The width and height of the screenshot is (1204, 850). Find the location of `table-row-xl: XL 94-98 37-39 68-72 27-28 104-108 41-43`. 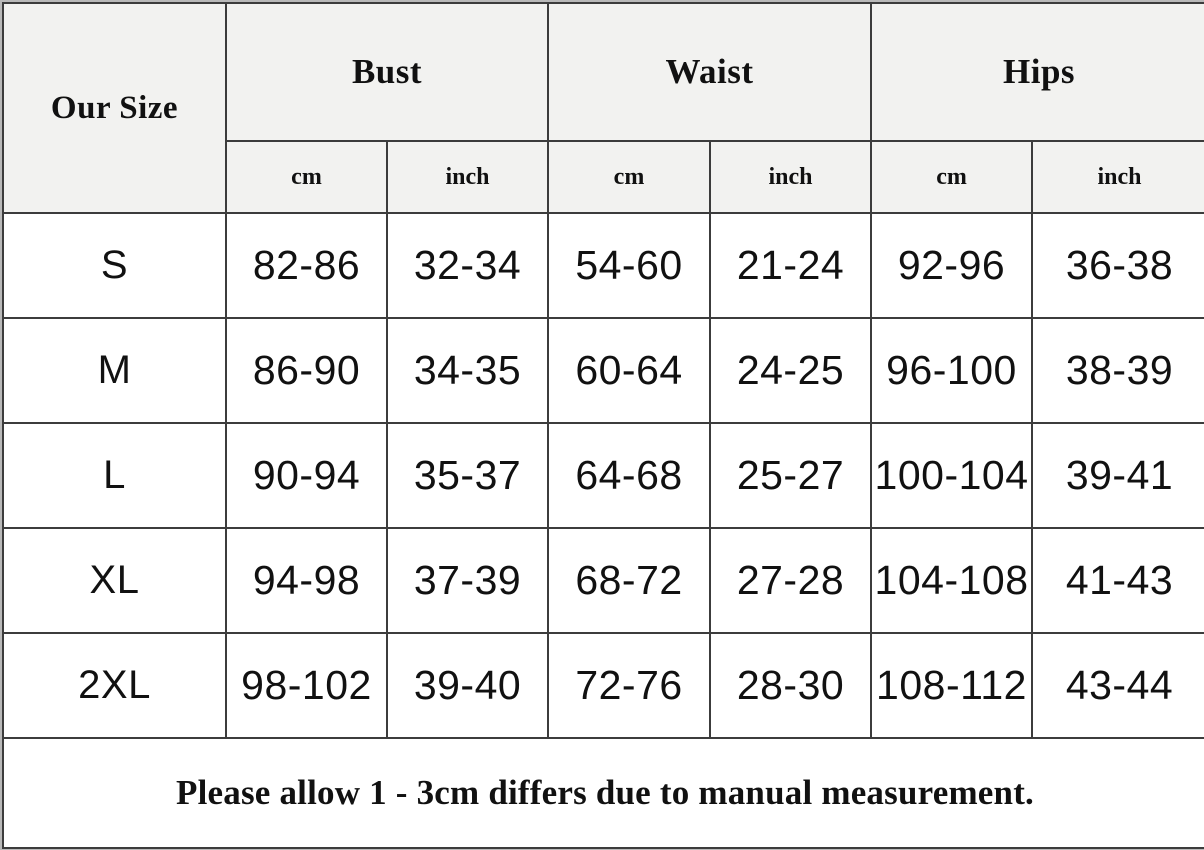

table-row-xl: XL 94-98 37-39 68-72 27-28 104-108 41-43 is located at coordinates (603, 580).